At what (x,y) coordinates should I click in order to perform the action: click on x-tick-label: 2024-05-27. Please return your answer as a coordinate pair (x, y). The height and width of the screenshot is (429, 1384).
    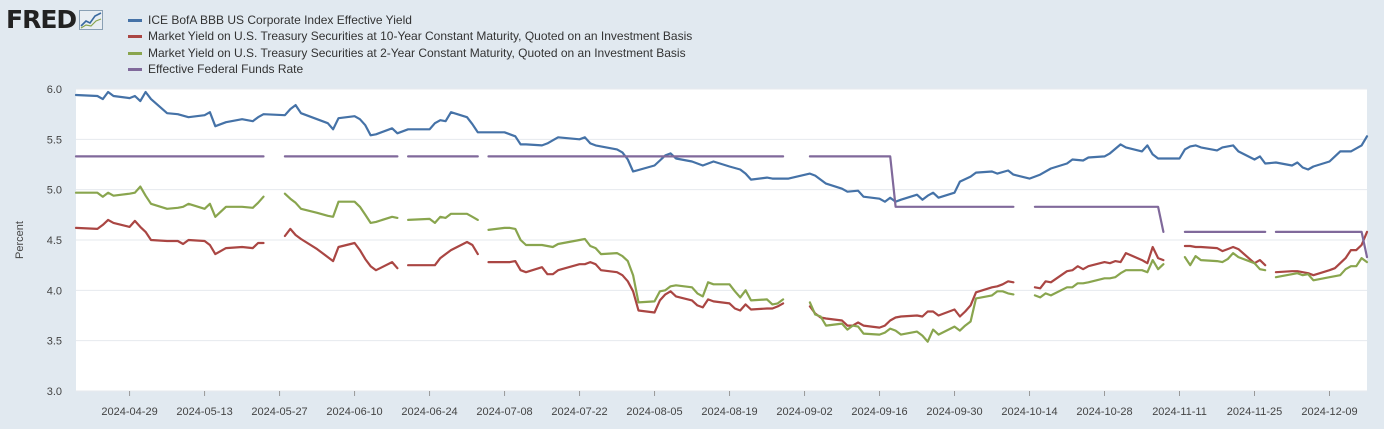
    Looking at the image, I should click on (279, 412).